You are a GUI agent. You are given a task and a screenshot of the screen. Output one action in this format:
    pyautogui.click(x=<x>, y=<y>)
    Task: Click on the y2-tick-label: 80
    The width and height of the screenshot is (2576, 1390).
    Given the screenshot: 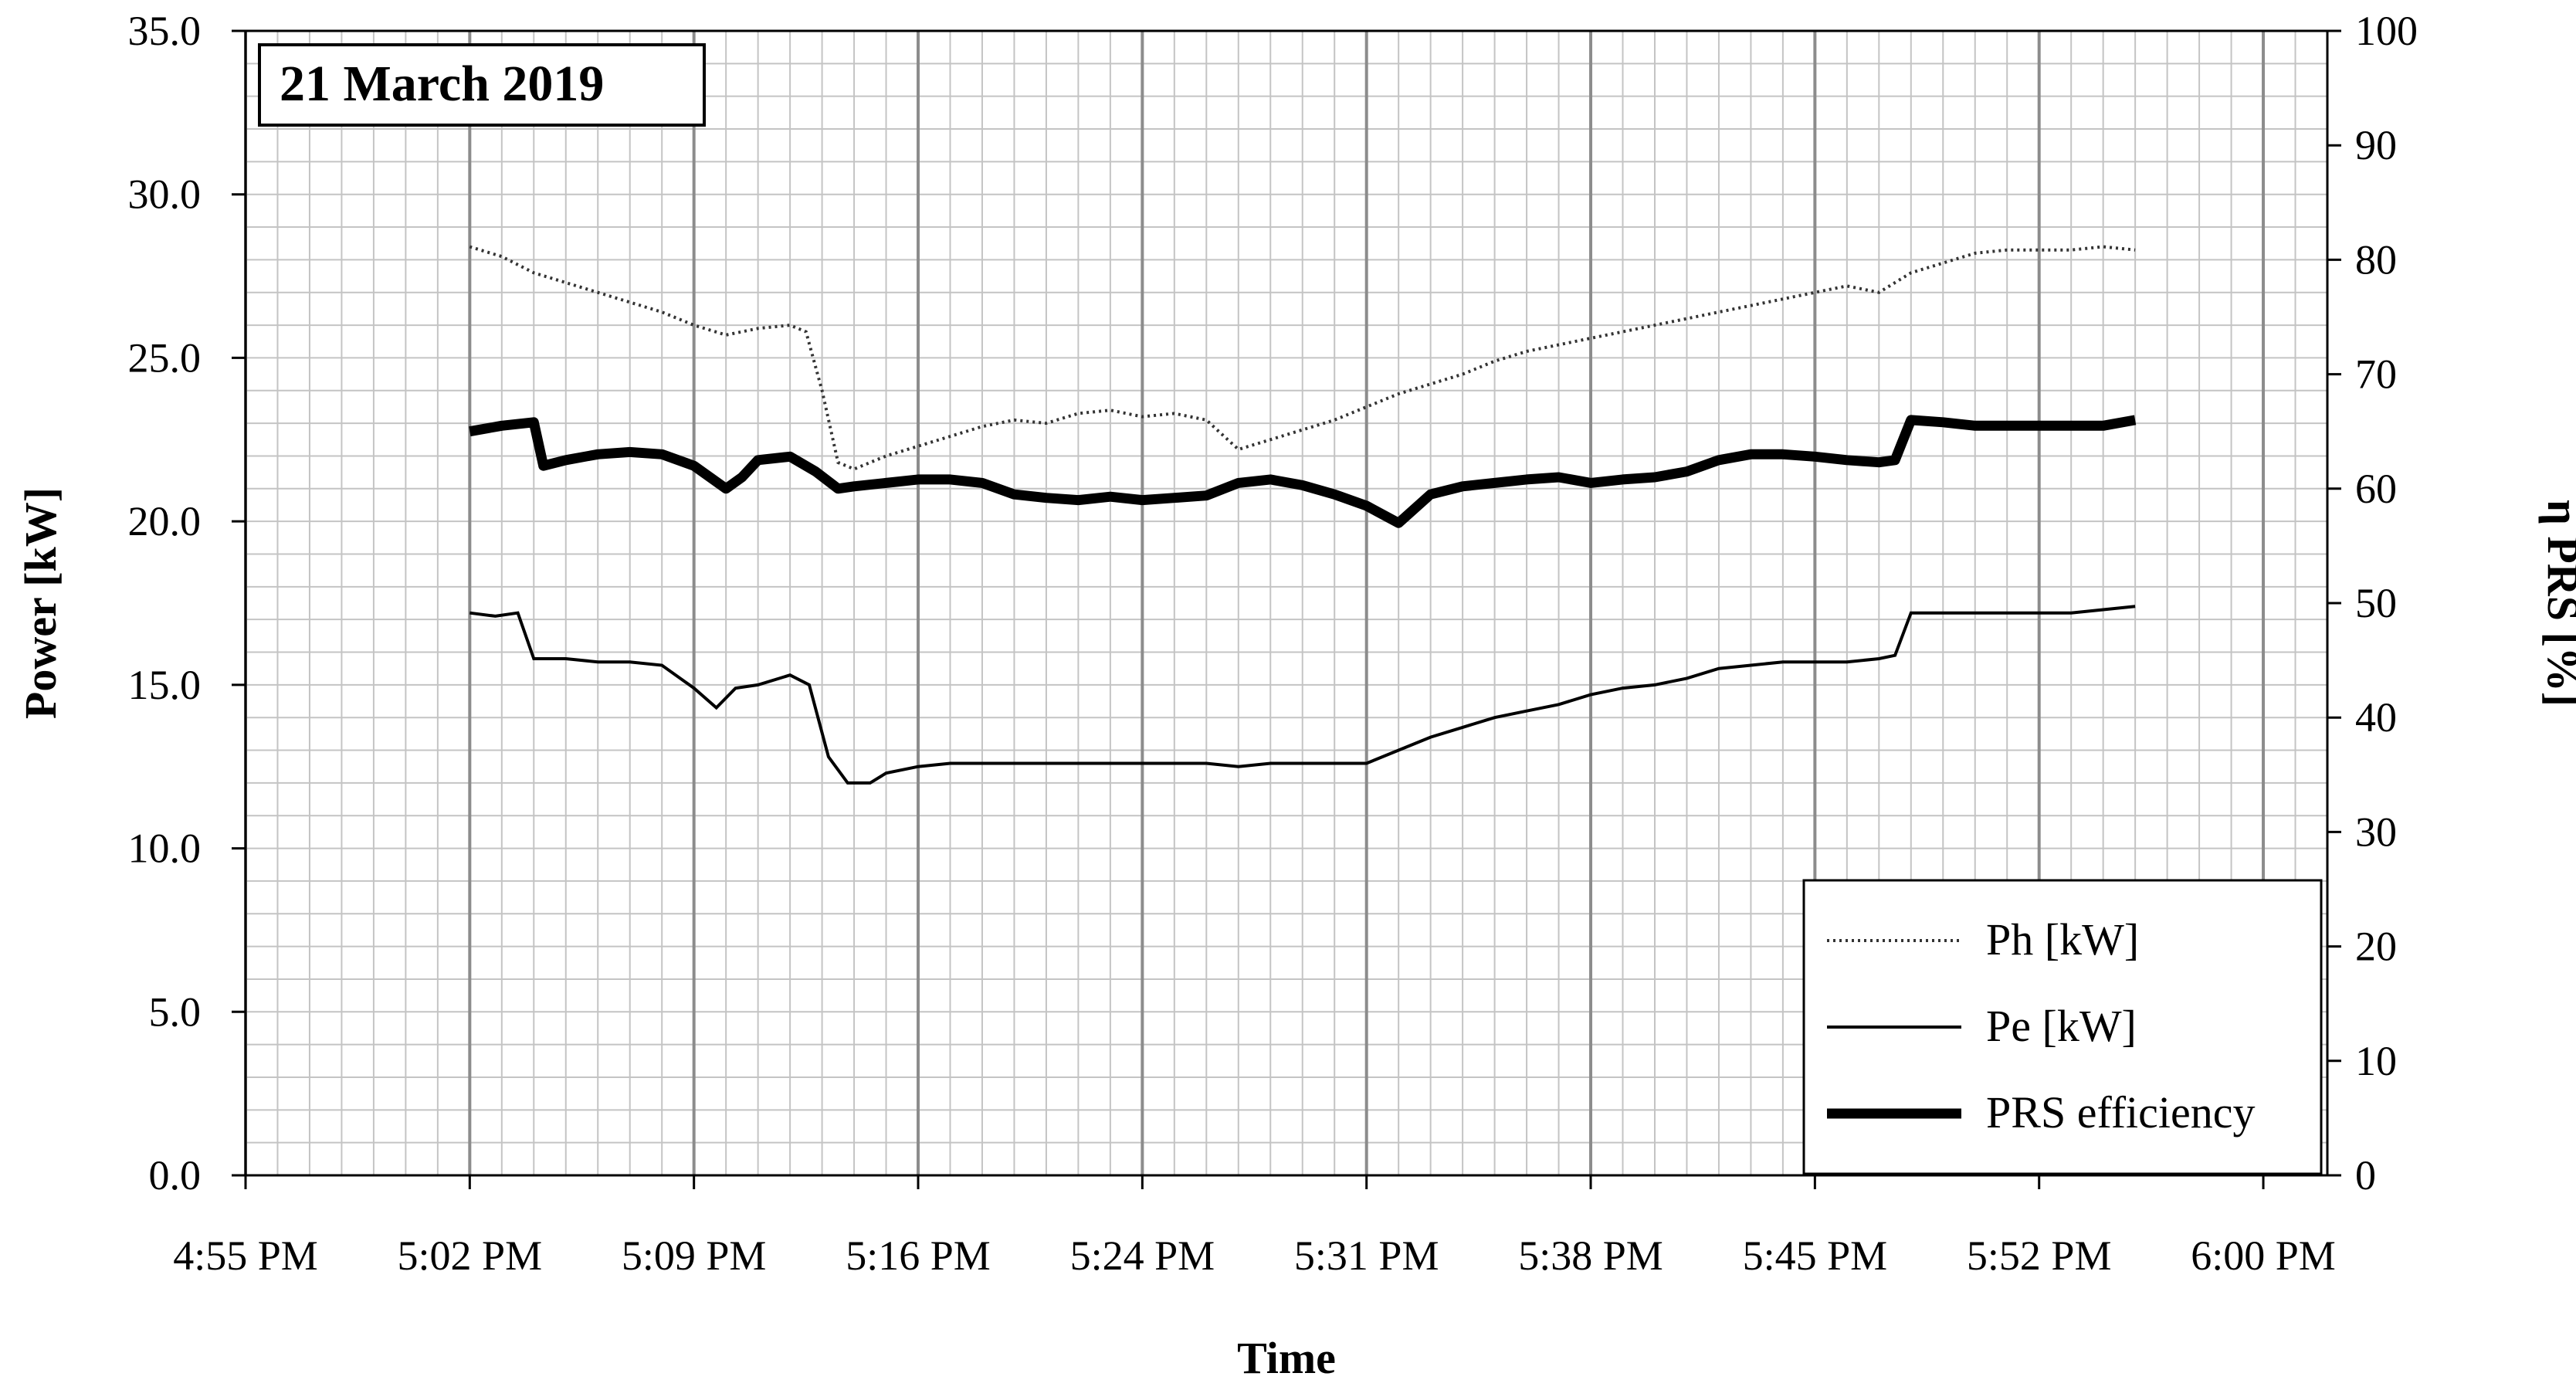 What is the action you would take?
    pyautogui.click(x=2376, y=259)
    